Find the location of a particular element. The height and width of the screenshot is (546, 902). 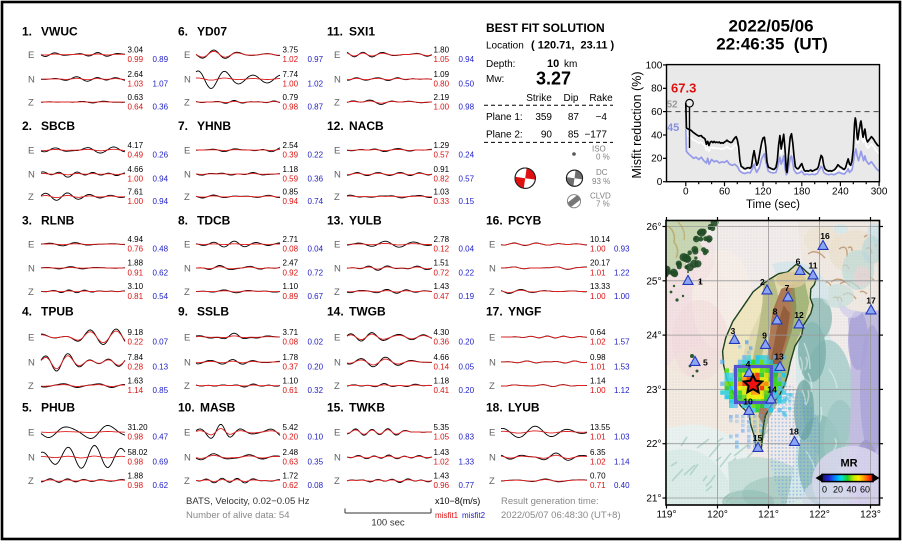

svg-text: 22° is located at coordinates (653, 444).